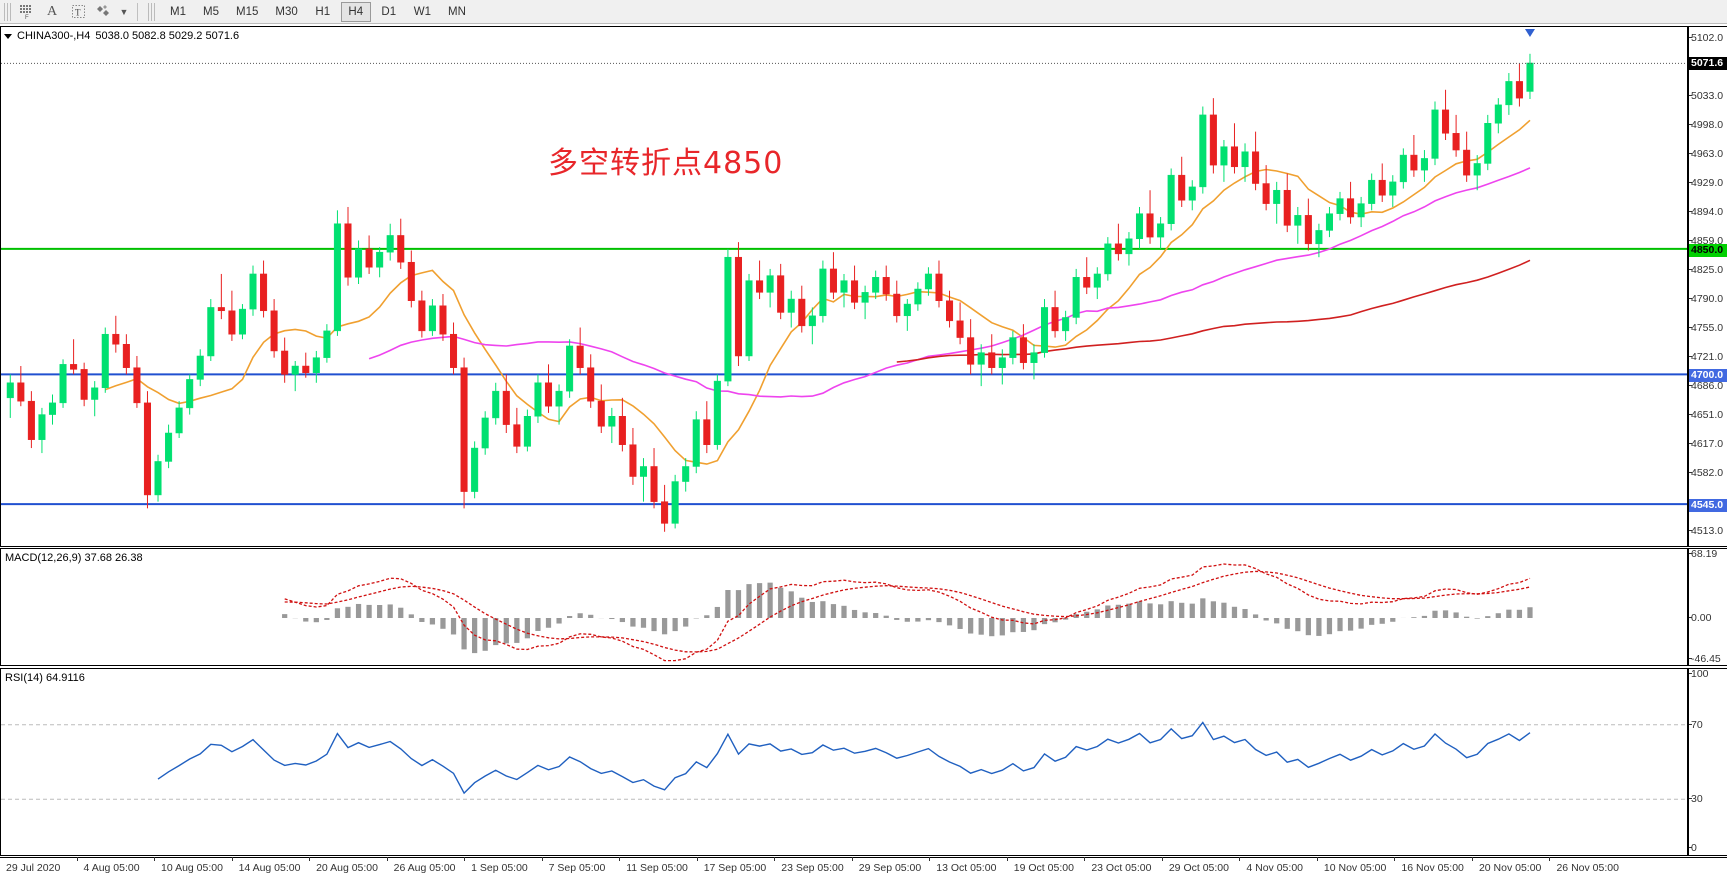 Image resolution: width=1727 pixels, height=884 pixels. Describe the element at coordinates (266, 865) in the screenshot. I see `time-axis-label: 14 Aug 05:00` at that location.